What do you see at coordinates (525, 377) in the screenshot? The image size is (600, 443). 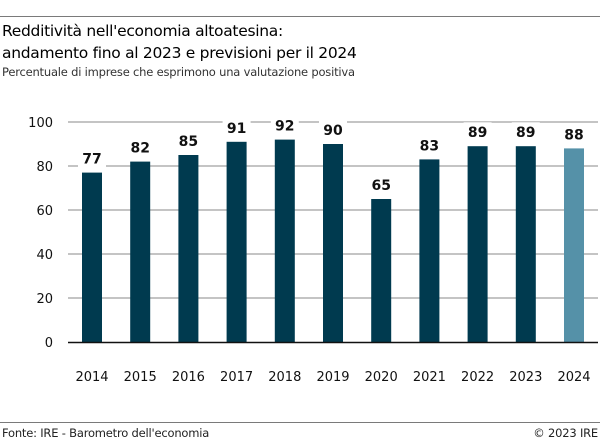 I see `x-tick-label: 2023` at bounding box center [525, 377].